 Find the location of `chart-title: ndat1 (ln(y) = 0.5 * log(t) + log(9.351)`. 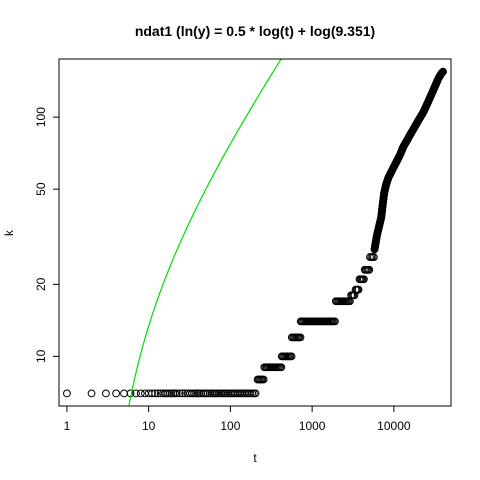

chart-title: ndat1 (ln(y) = 0.5 * log(t) + log(9.351) is located at coordinates (255, 31).